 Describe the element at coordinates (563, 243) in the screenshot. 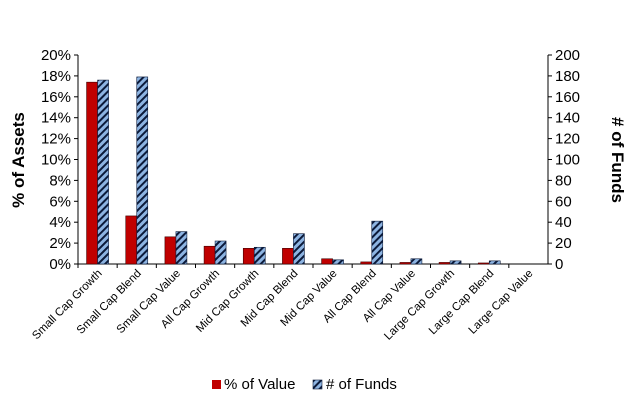

I see `right-y-tick-label: 20` at that location.